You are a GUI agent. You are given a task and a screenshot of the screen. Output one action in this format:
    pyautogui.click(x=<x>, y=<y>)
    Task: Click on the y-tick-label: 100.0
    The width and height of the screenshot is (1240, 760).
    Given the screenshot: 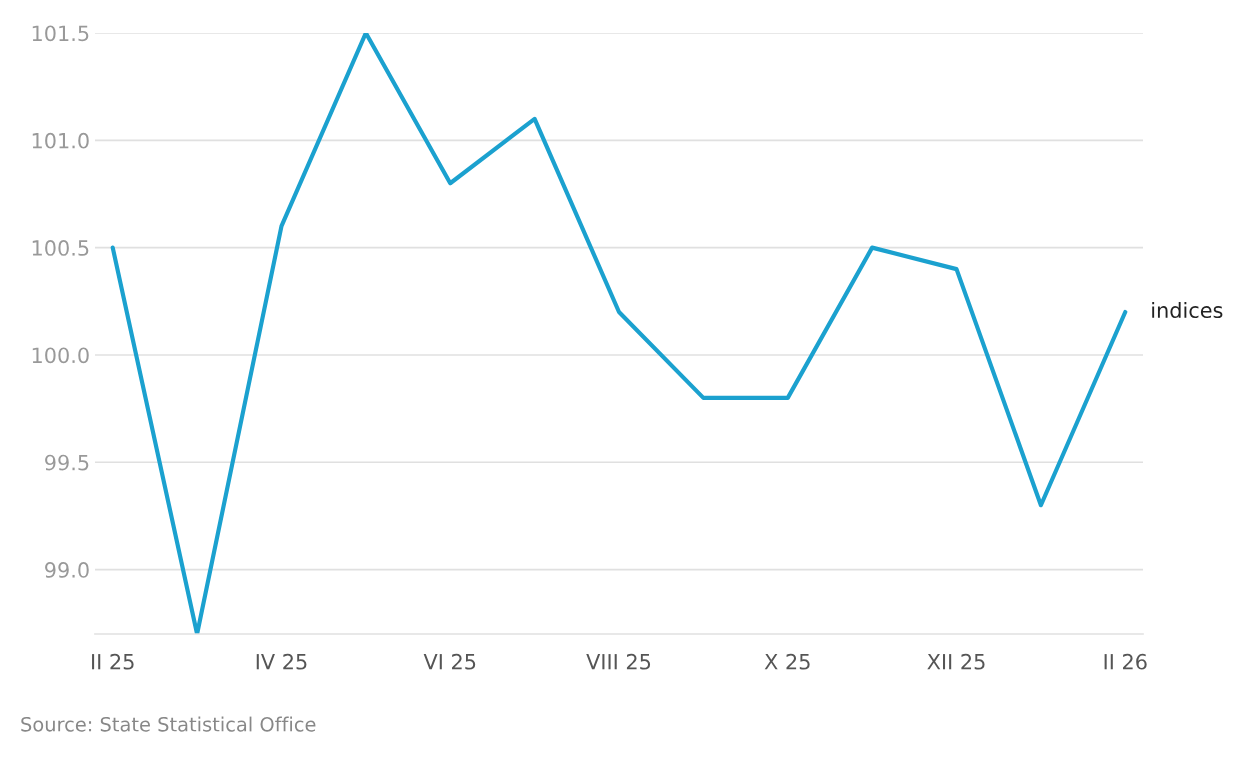 What is the action you would take?
    pyautogui.click(x=60, y=355)
    